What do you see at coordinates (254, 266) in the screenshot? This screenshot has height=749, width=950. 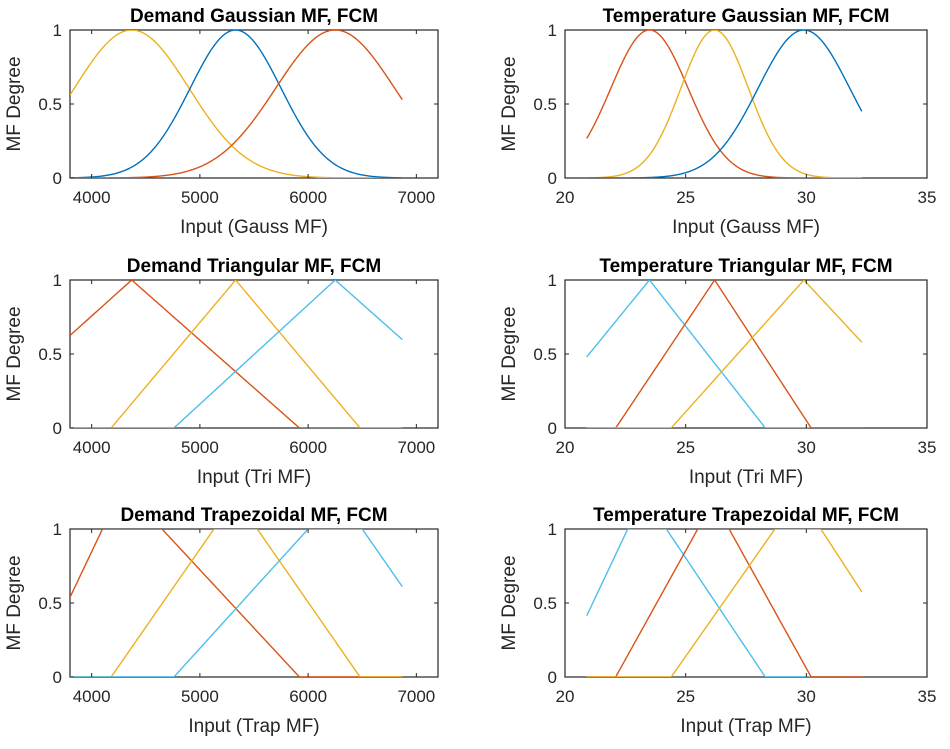 I see `chart-title: Demand Triangular MF, FCM` at bounding box center [254, 266].